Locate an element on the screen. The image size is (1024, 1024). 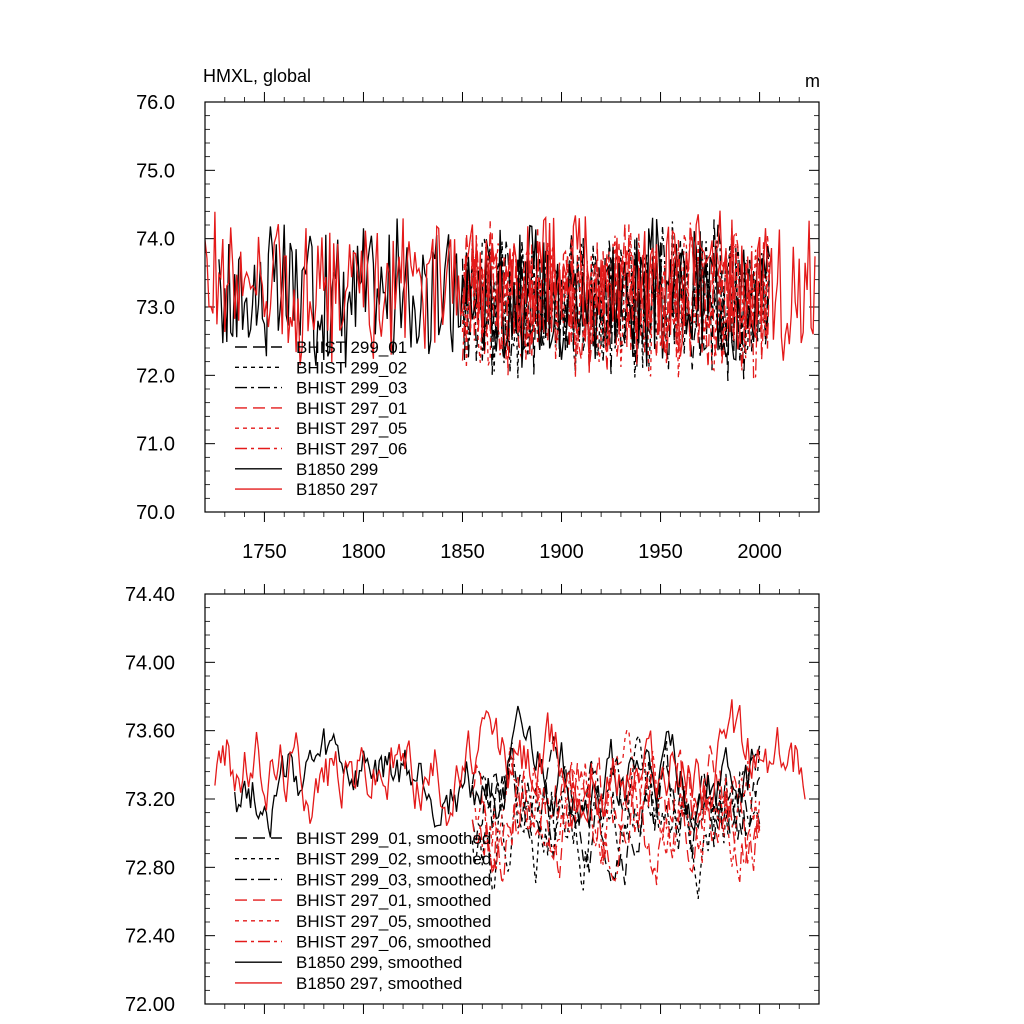
y-tick-label: 72.80 is located at coordinates (150, 868).